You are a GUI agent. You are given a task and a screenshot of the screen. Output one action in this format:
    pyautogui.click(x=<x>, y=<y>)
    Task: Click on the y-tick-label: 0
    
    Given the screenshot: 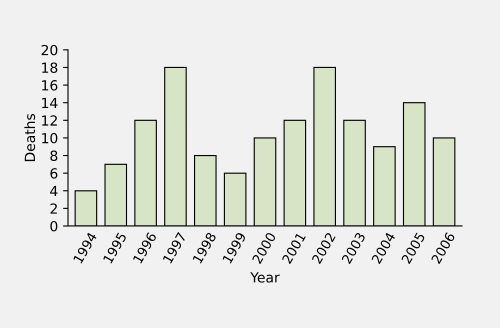 What is the action you would take?
    pyautogui.click(x=54, y=226)
    